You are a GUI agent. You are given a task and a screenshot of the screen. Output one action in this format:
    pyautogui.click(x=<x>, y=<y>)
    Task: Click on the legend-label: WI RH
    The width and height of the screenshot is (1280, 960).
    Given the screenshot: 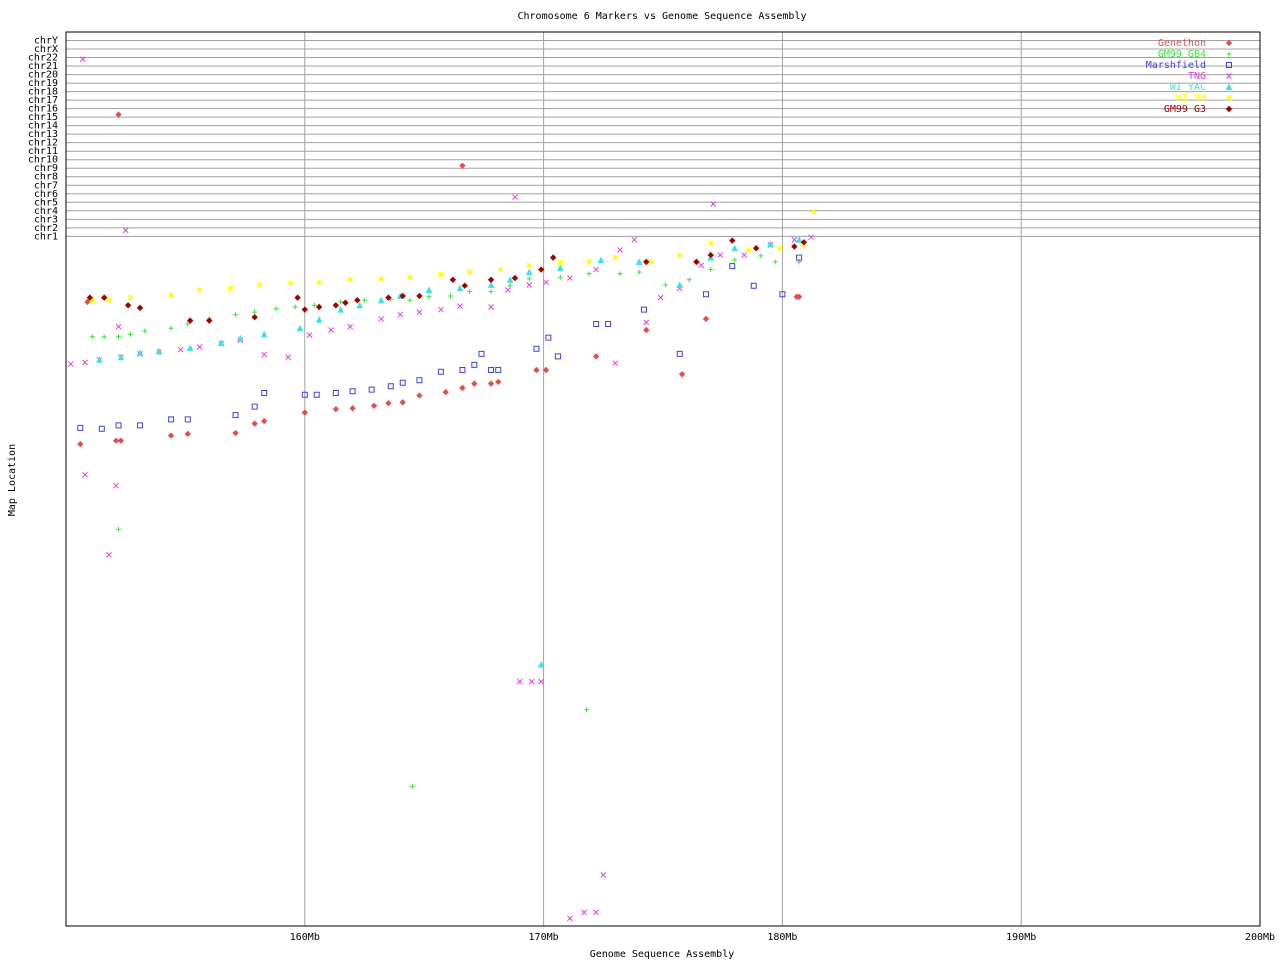 What is the action you would take?
    pyautogui.click(x=1191, y=98)
    